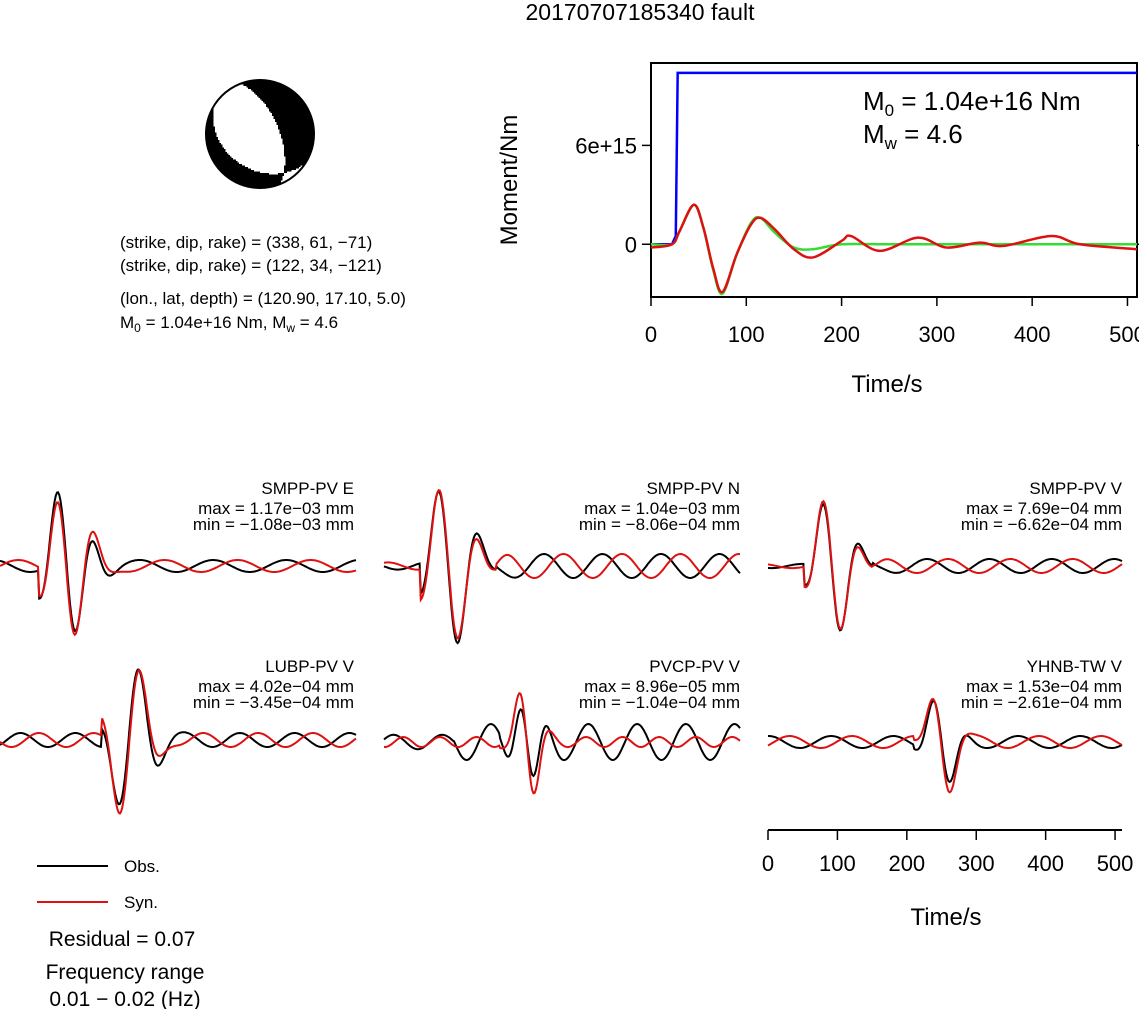 The image size is (1139, 1009). Describe the element at coordinates (1124, 334) in the screenshot. I see `moment-xtick-label: 500` at that location.